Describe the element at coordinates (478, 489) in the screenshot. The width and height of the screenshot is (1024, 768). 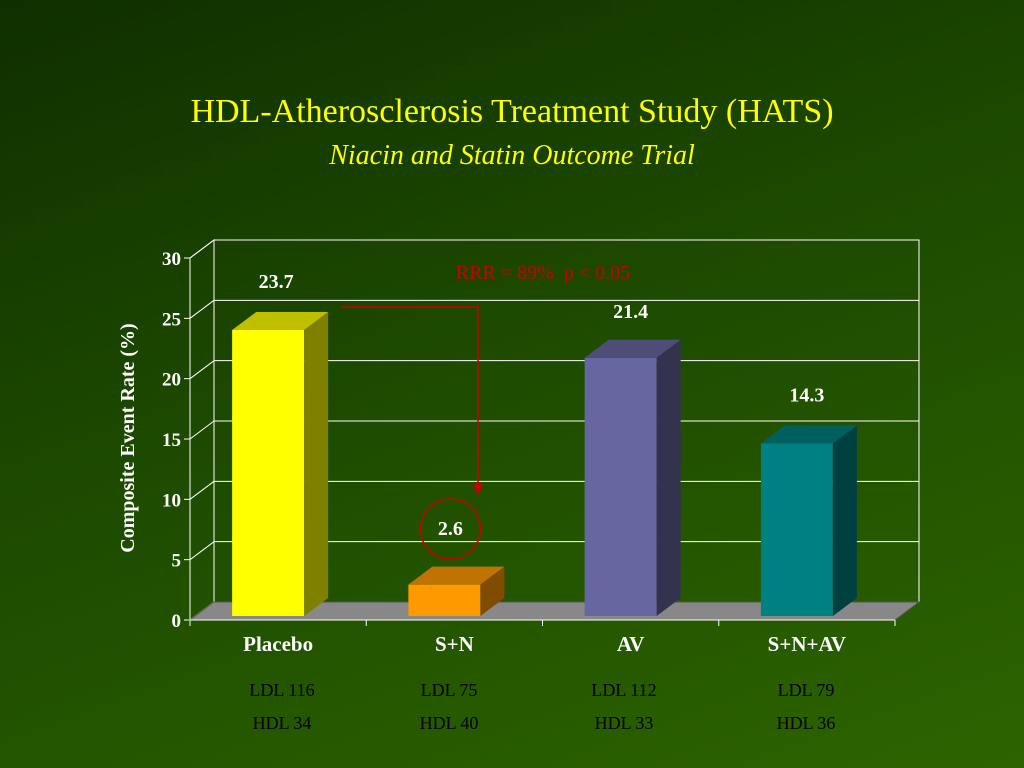
I see `annotation-arrow-head` at that location.